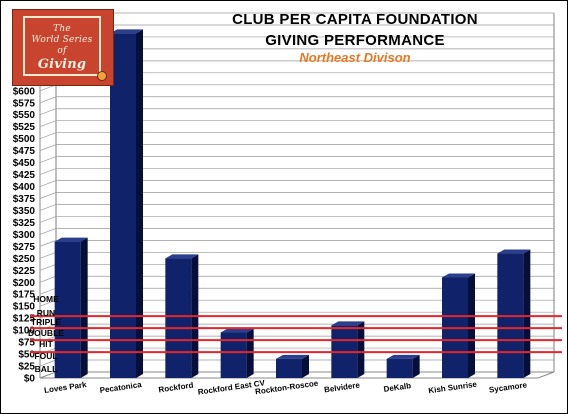 The image size is (568, 414). Describe the element at coordinates (24, 187) in the screenshot. I see `y-tick-label: $400` at that location.